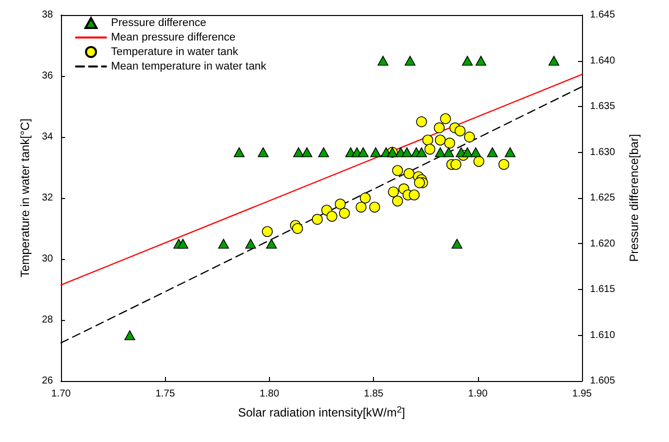 This screenshot has height=442, width=669. What do you see at coordinates (603, 335) in the screenshot?
I see `y2-tick-label: 1.610` at bounding box center [603, 335].